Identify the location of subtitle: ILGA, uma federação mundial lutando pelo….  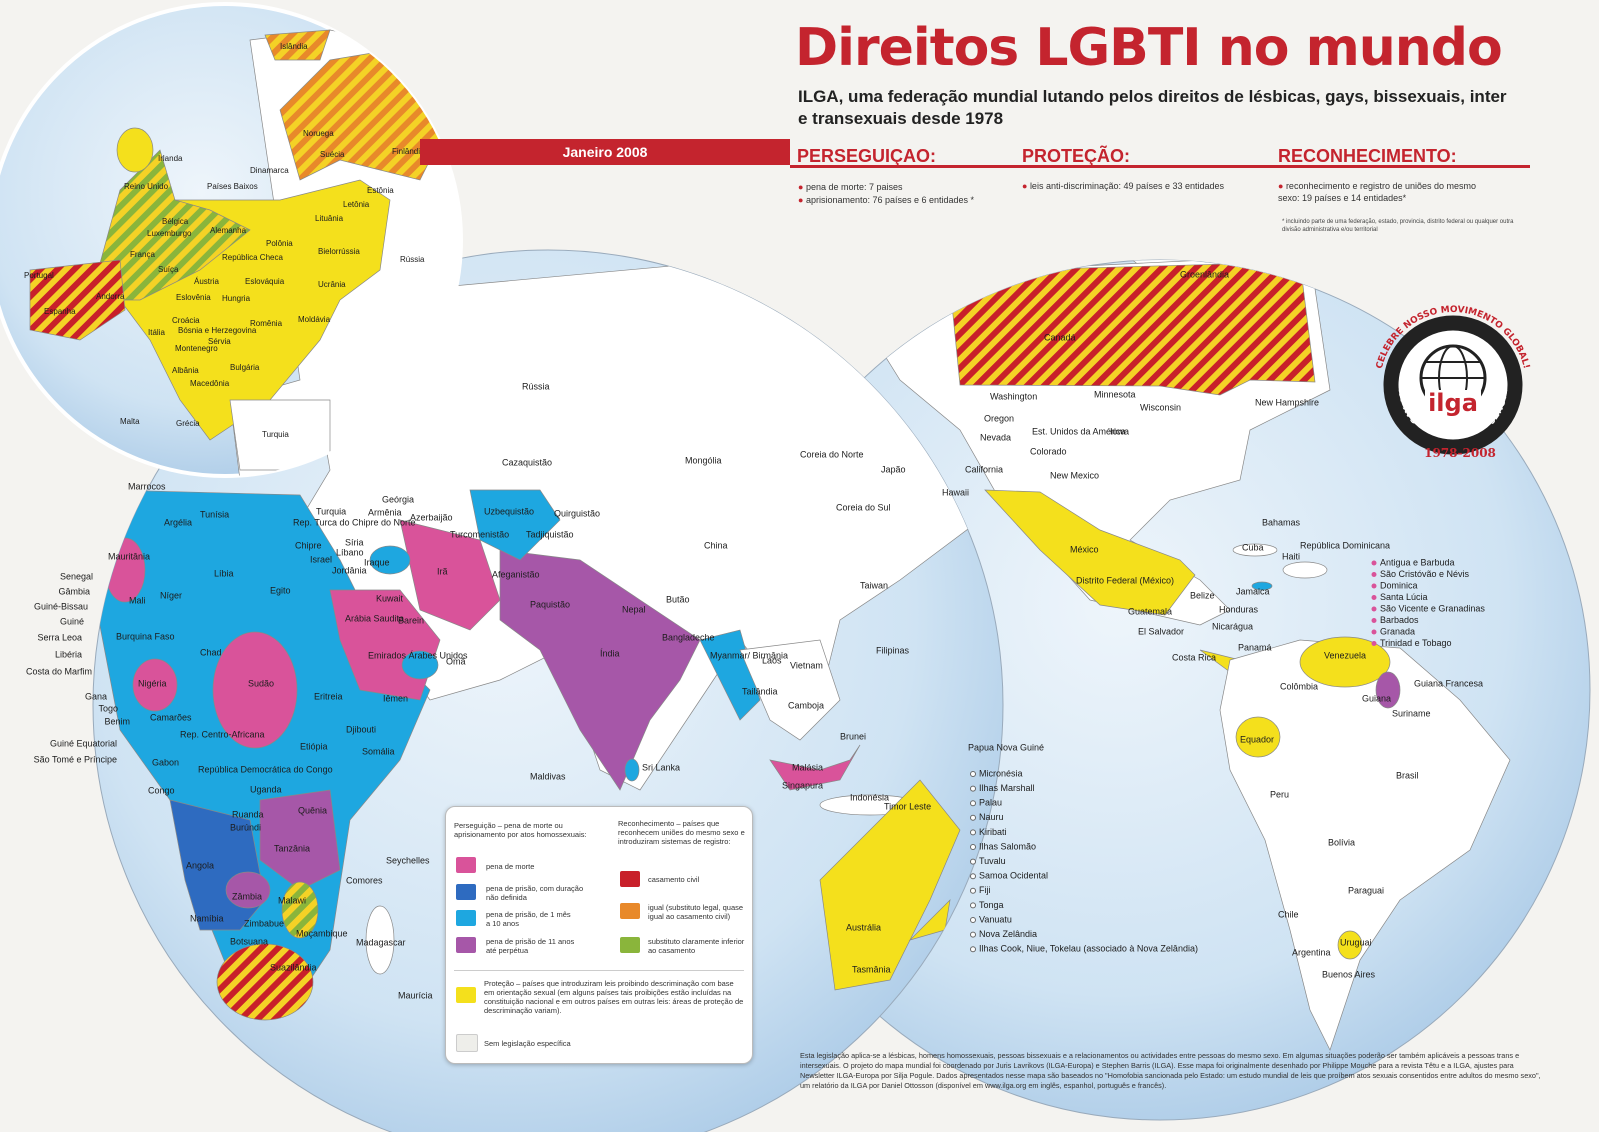
(1152, 107).